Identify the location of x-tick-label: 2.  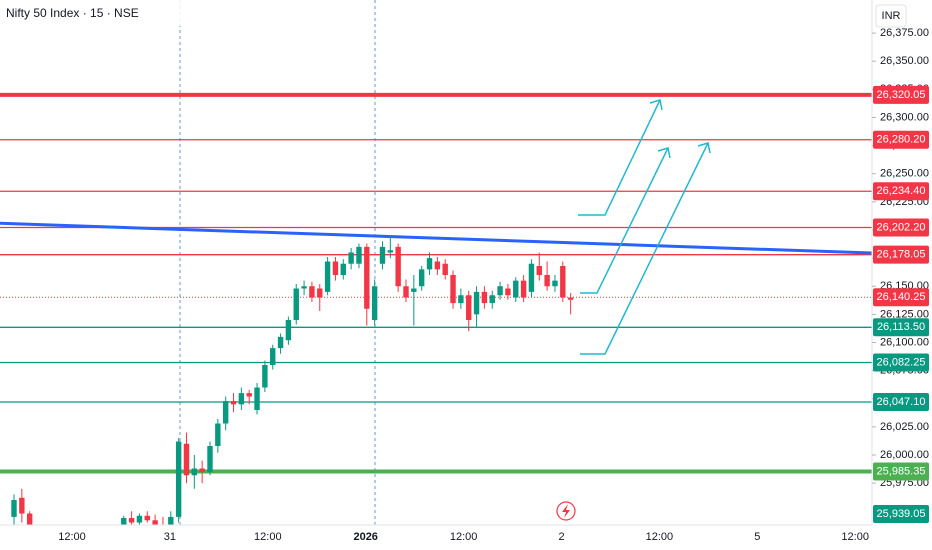
(561, 537).